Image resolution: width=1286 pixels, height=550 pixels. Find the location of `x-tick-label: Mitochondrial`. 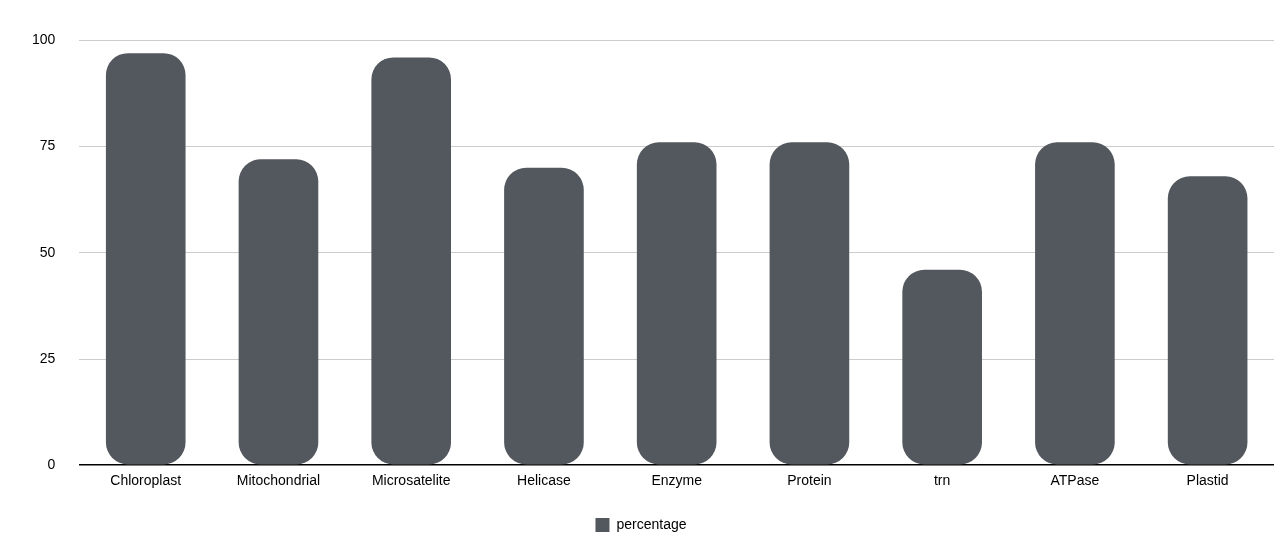

x-tick-label: Mitochondrial is located at coordinates (278, 480).